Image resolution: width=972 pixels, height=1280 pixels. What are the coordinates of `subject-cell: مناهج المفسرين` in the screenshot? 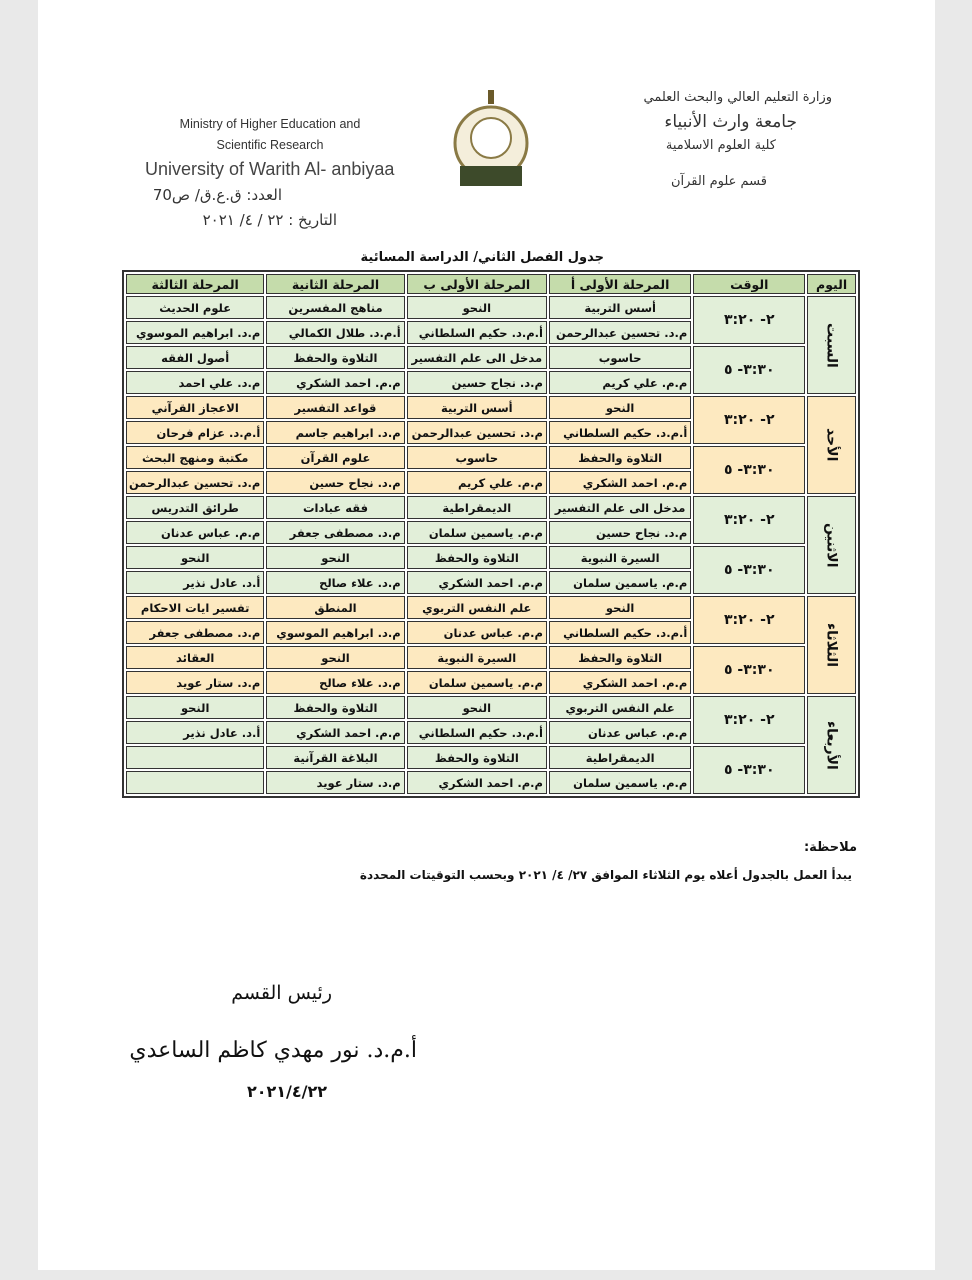 It's located at (335, 307).